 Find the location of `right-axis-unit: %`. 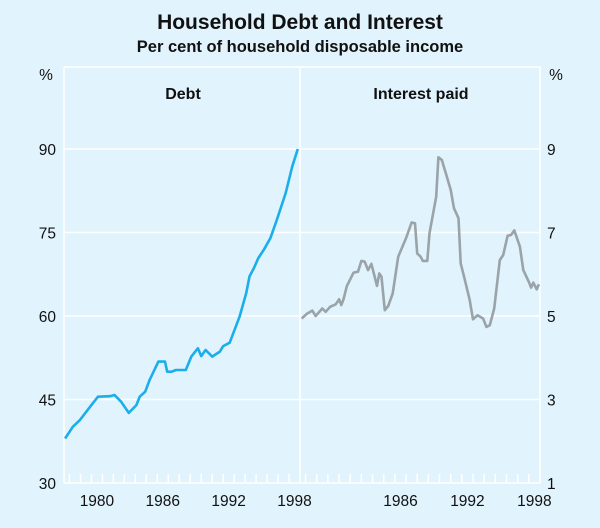

right-axis-unit: % is located at coordinates (556, 75).